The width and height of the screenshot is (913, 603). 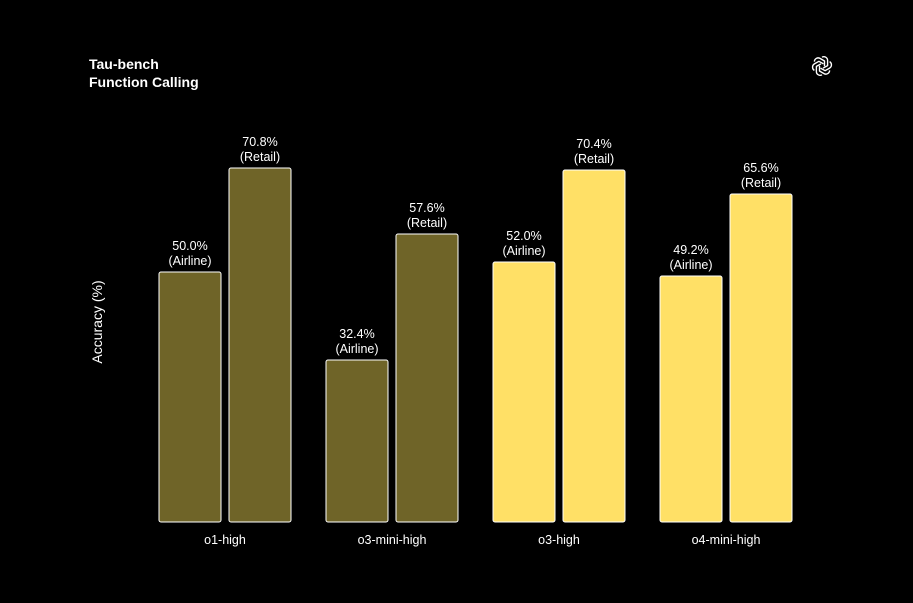 What do you see at coordinates (189, 246) in the screenshot?
I see `bar-value-label: 50.0%` at bounding box center [189, 246].